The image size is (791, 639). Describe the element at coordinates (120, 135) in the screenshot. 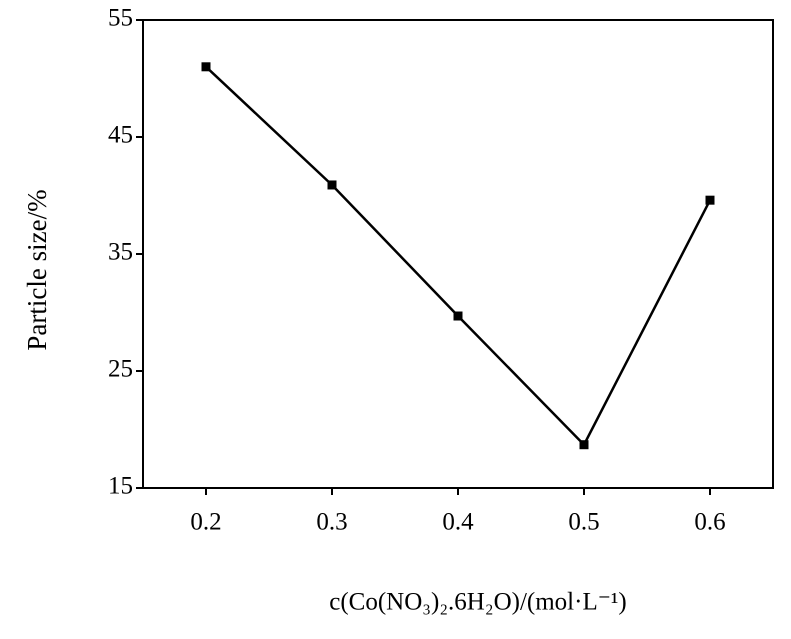

I see `y-tick-label: 45` at that location.